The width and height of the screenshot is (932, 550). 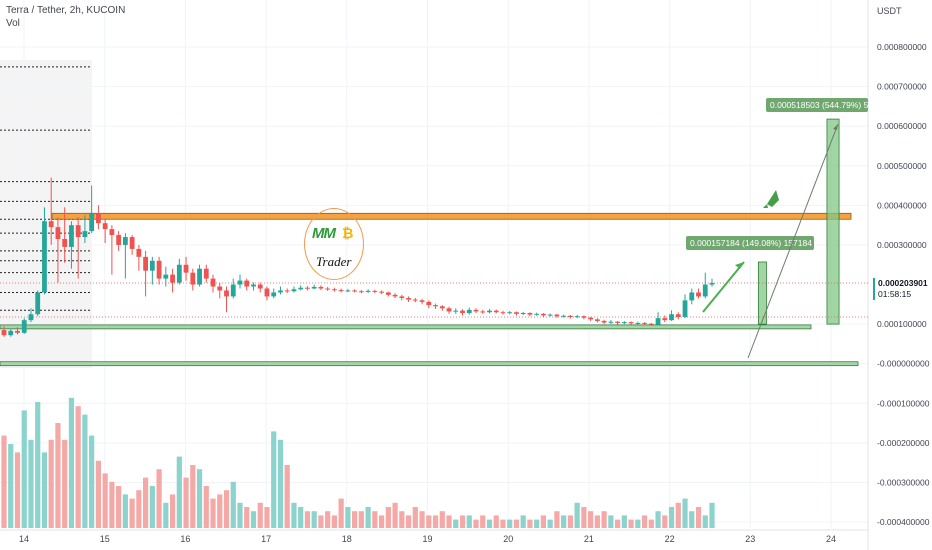 I want to click on long-position-box, so click(x=762, y=293).